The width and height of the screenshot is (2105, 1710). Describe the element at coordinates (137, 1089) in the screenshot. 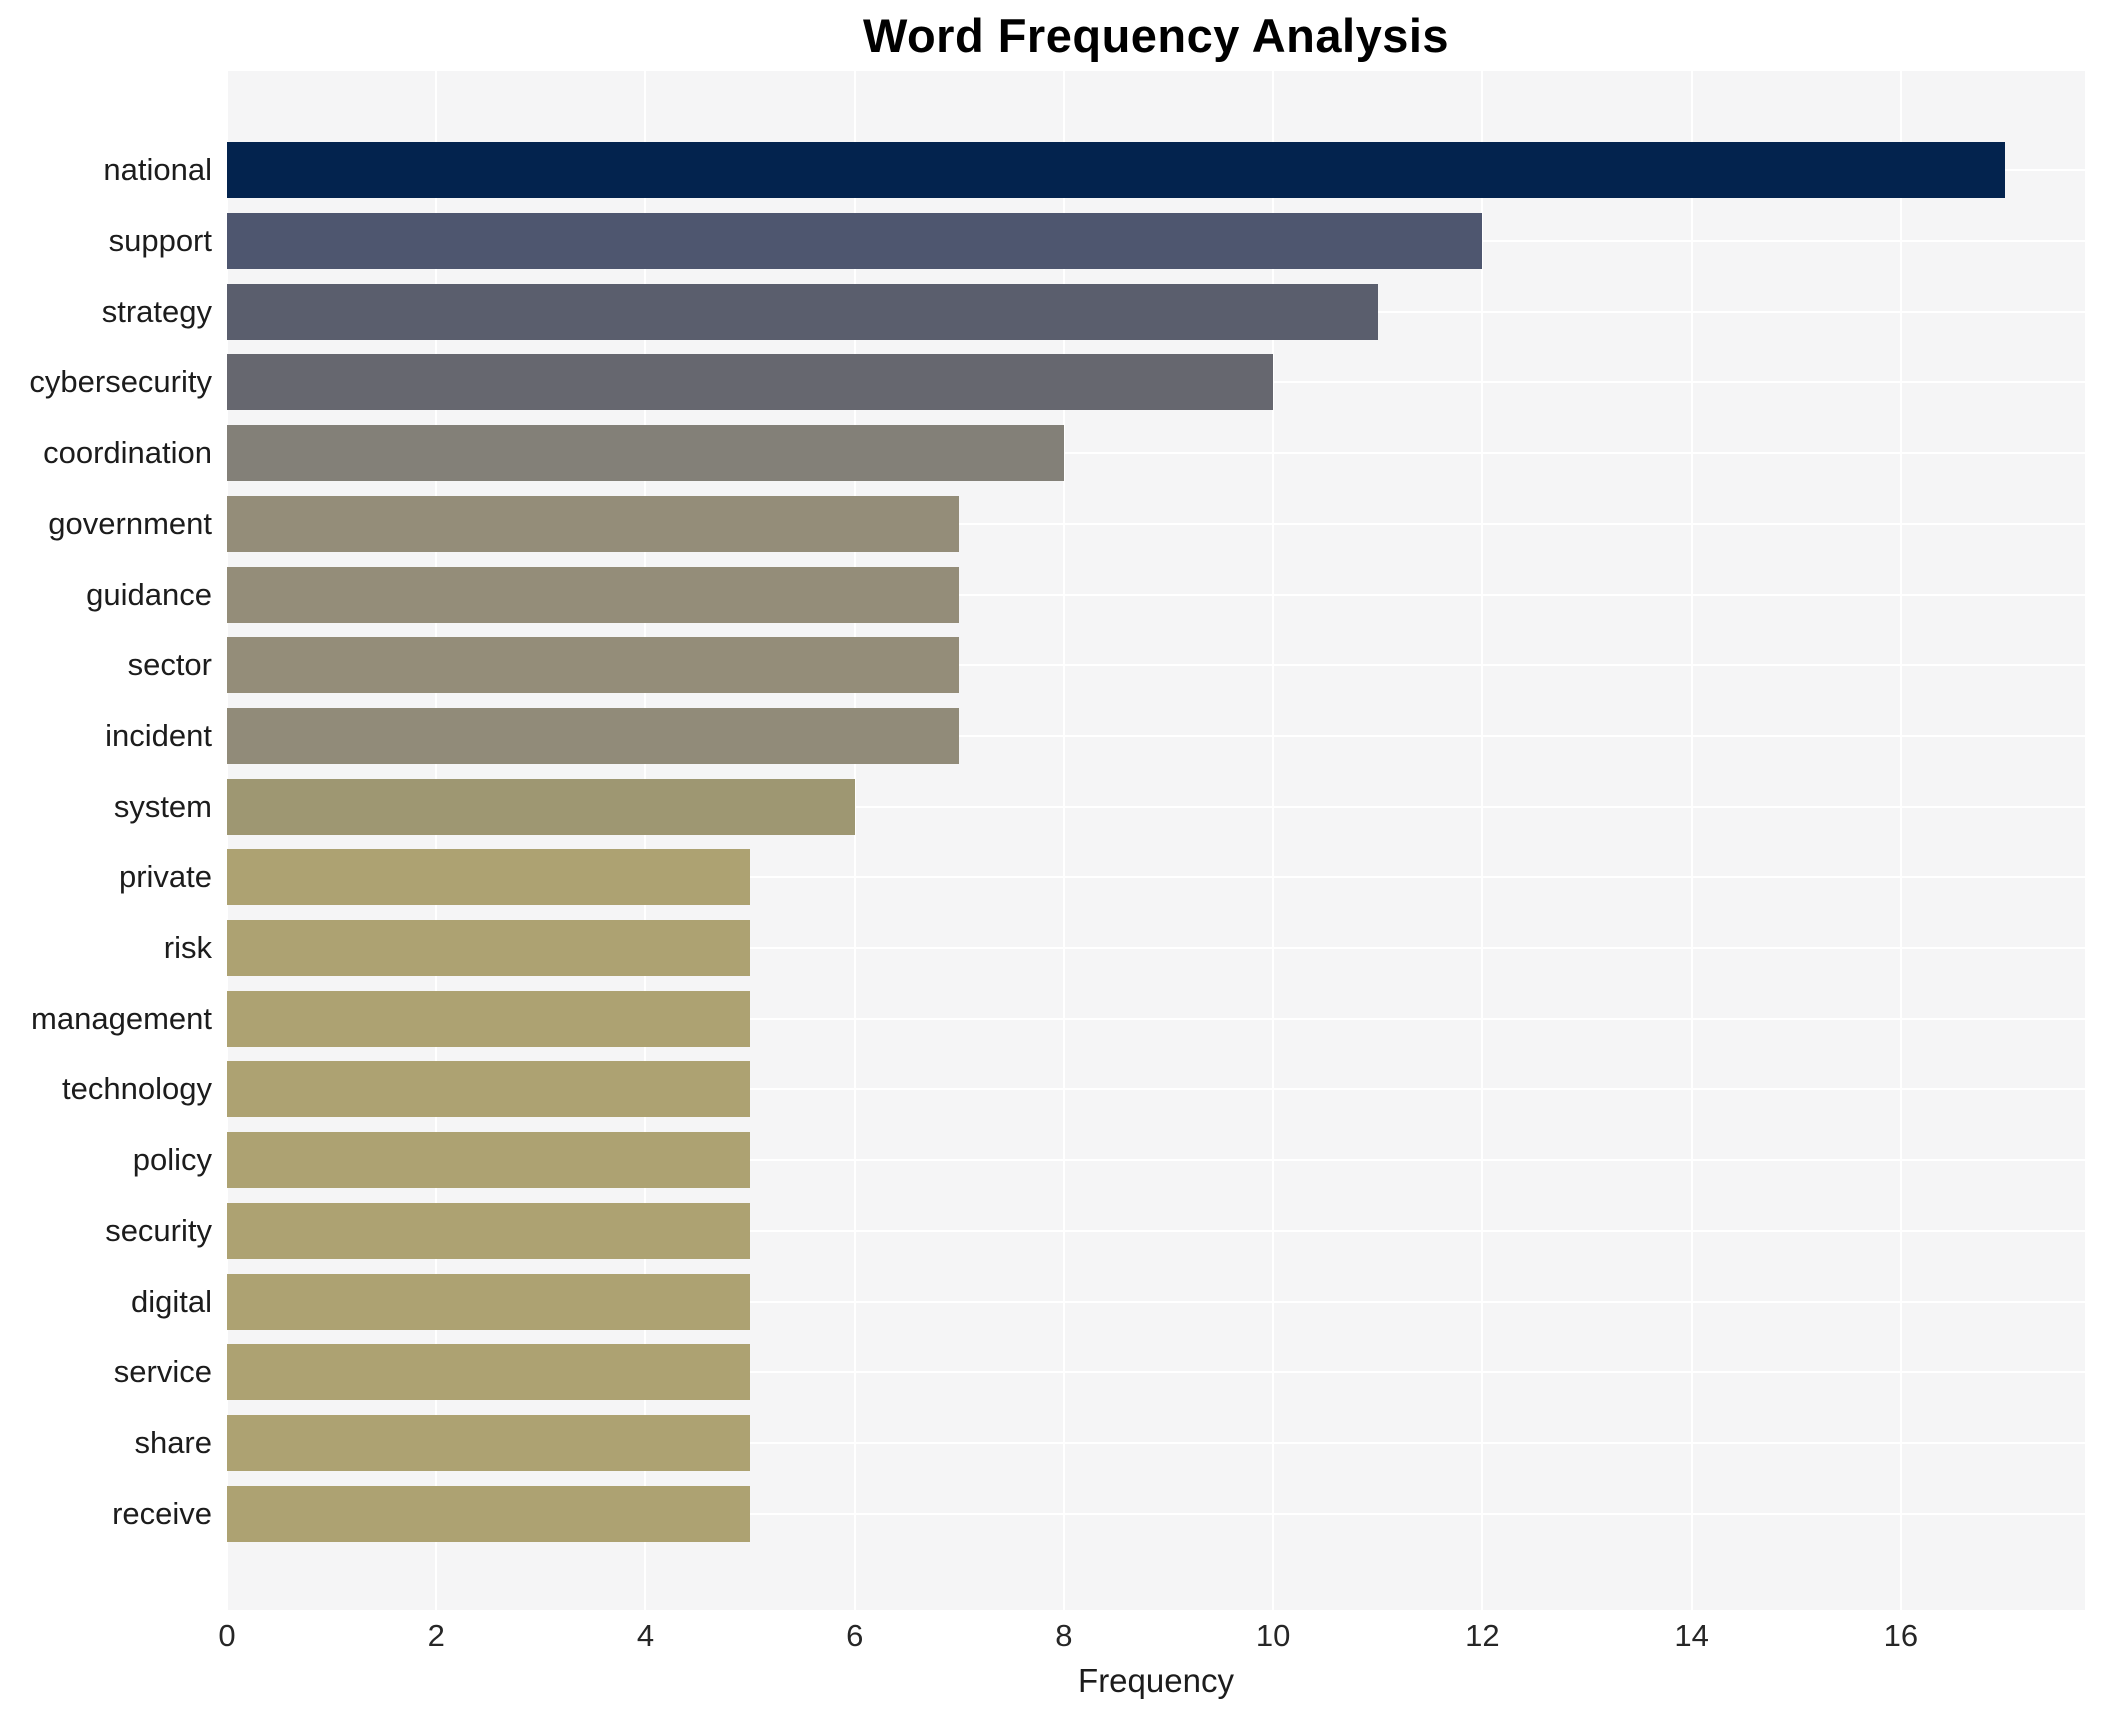

I see `category-label: technology` at that location.